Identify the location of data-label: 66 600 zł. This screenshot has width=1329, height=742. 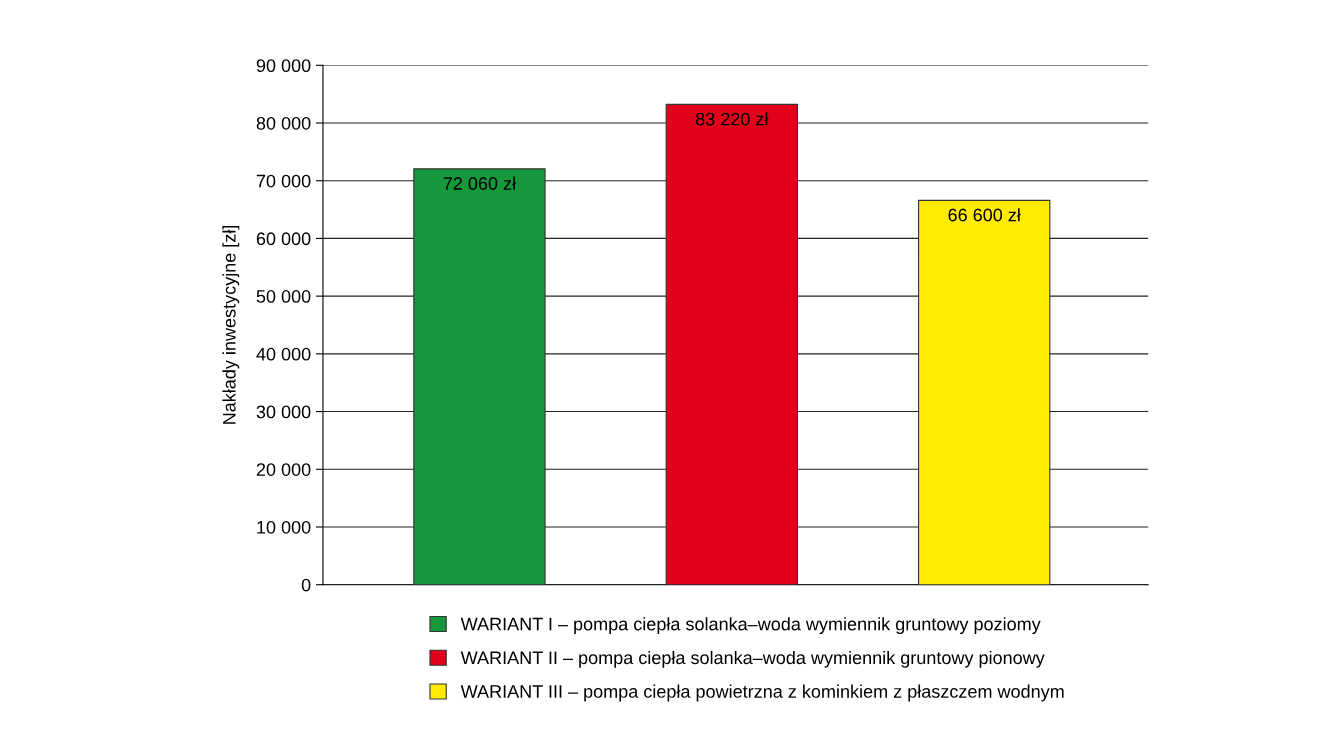
(984, 215).